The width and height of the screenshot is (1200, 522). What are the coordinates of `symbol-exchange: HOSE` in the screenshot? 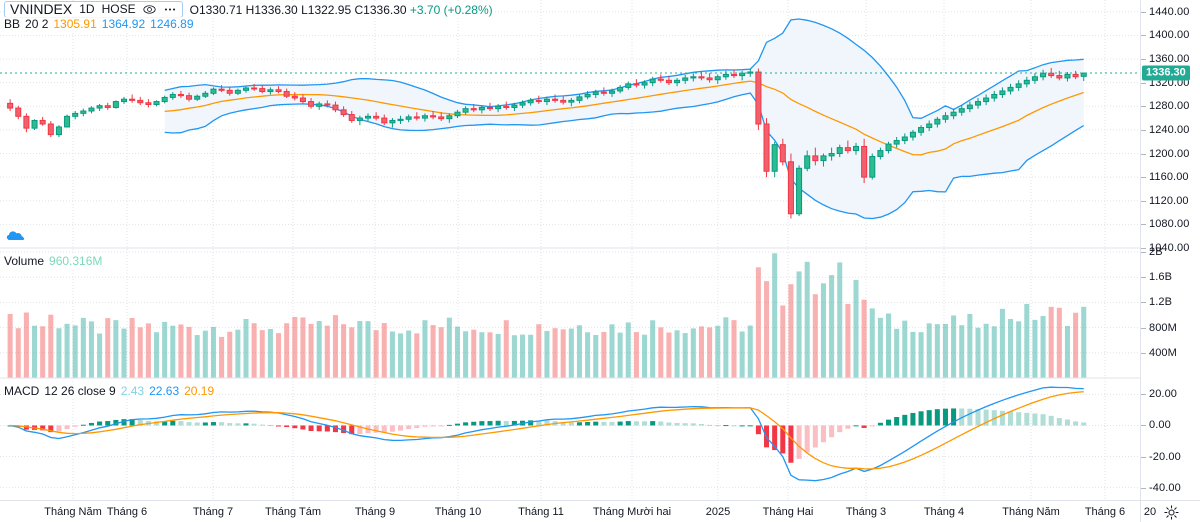 It's located at (118, 9).